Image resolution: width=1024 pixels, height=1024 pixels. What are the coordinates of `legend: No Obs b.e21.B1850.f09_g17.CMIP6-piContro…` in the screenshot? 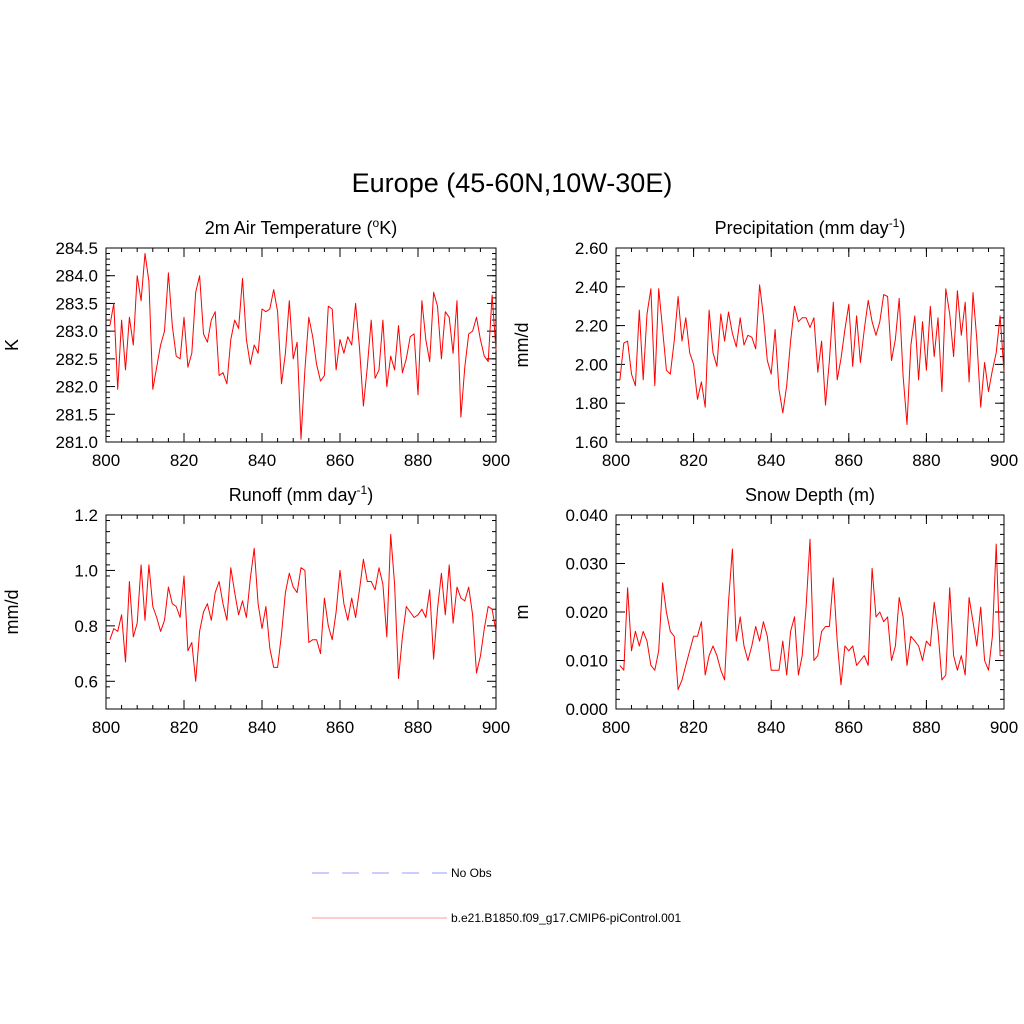 It's located at (496, 895).